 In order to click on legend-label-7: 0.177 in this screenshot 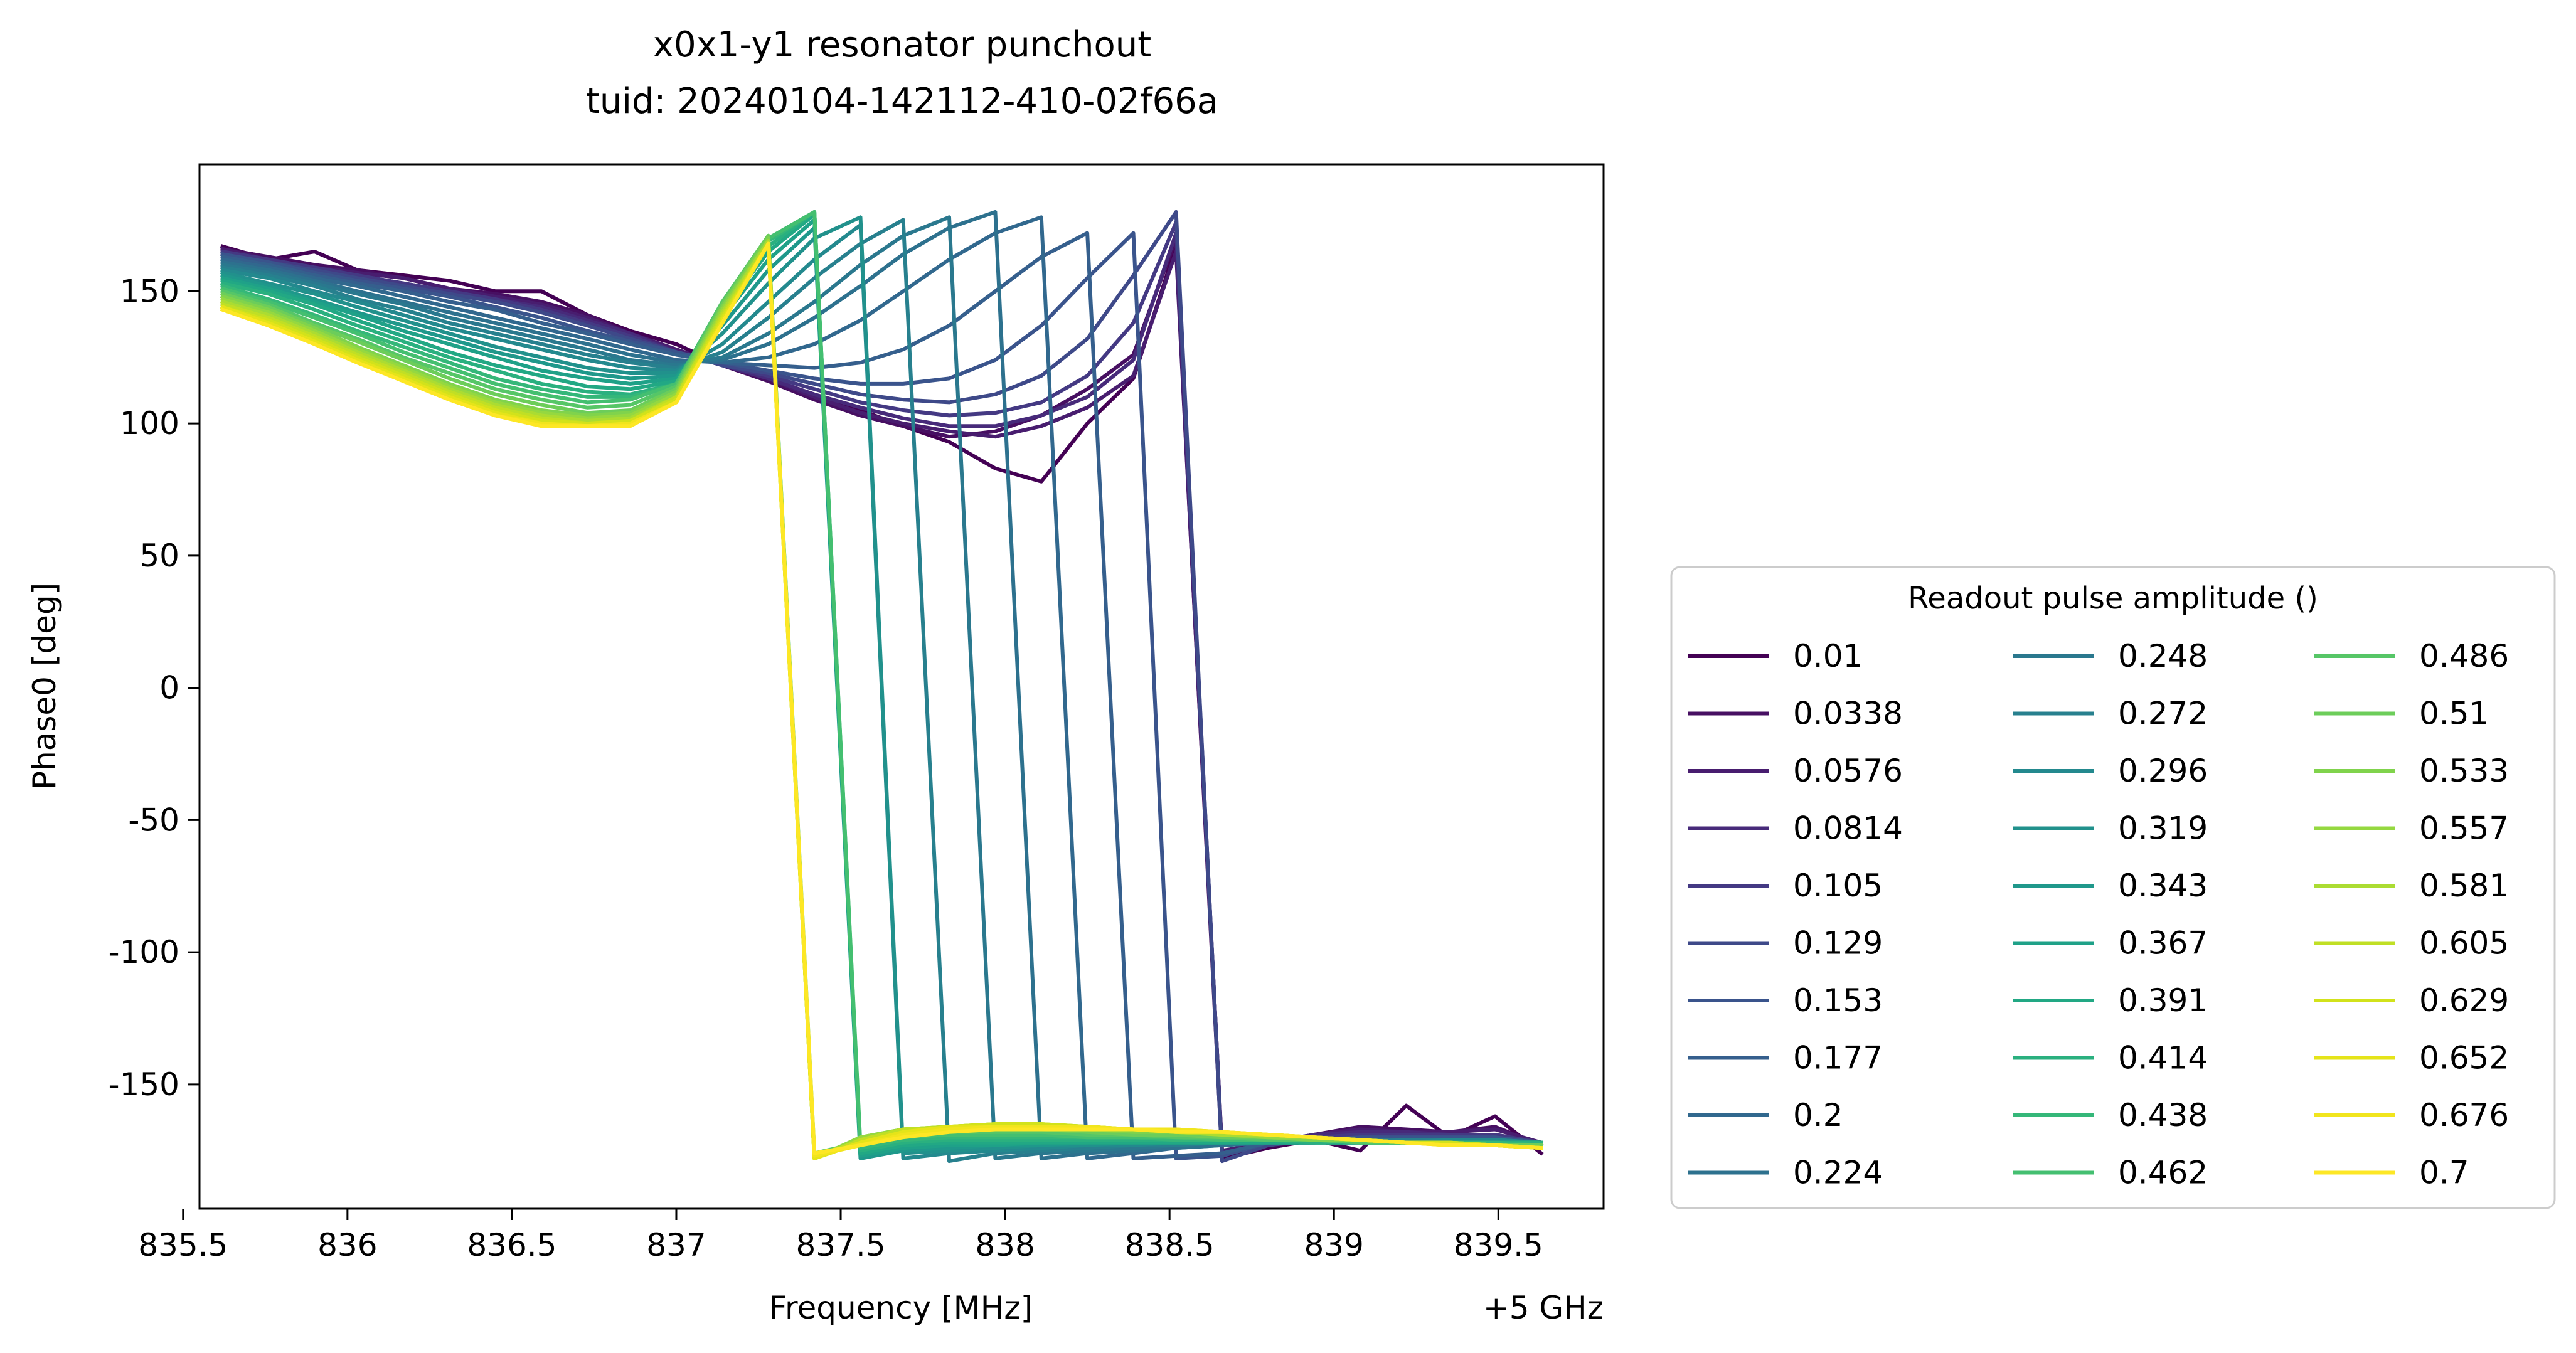, I will do `click(1838, 1058)`.